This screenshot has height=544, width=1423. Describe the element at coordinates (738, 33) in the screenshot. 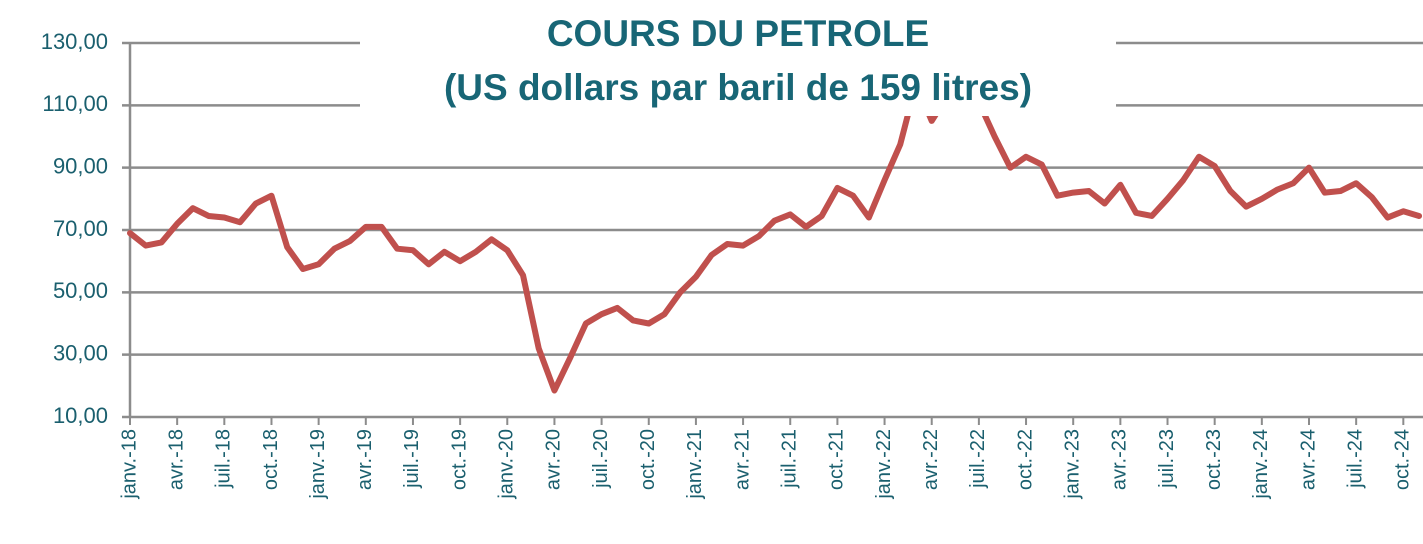

I see `chart-title: COURS DU PETROLE` at that location.